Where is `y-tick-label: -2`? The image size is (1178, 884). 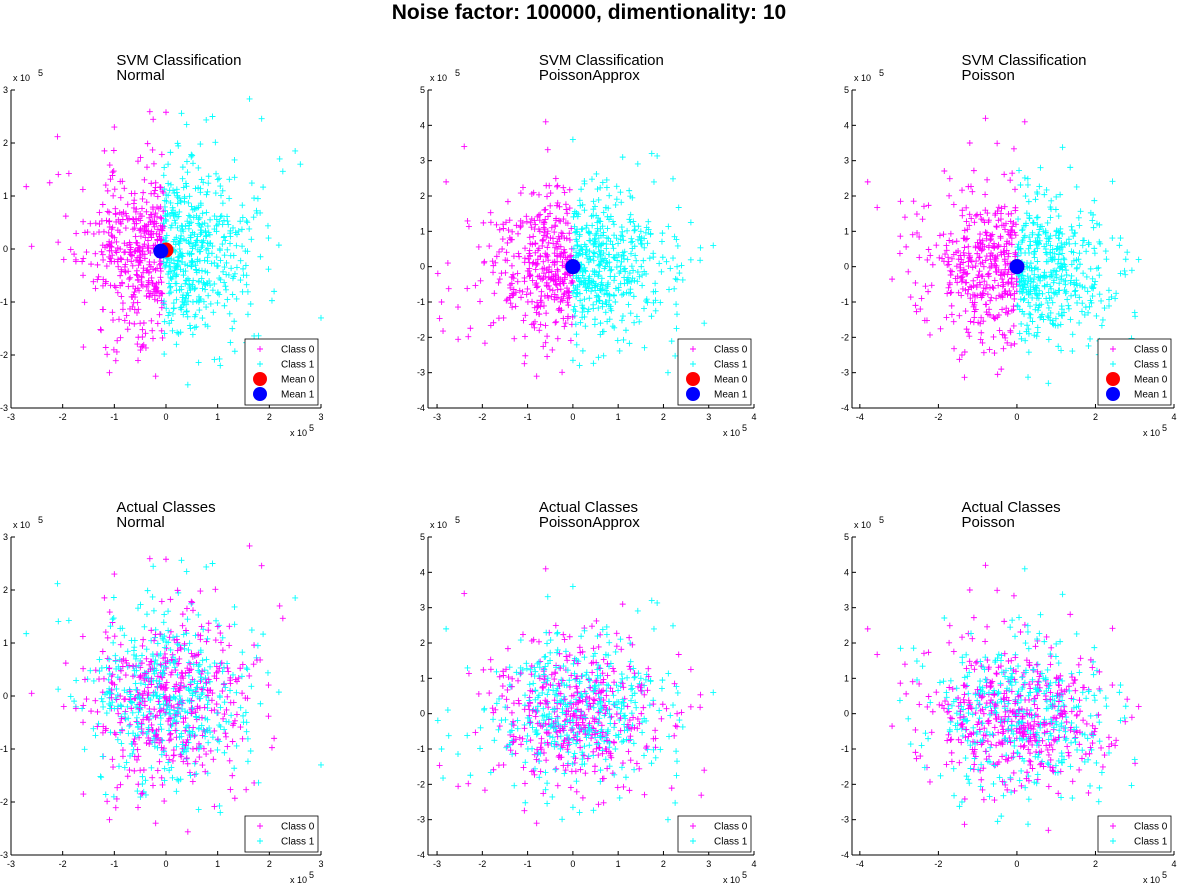 y-tick-label: -2 is located at coordinates (845, 784).